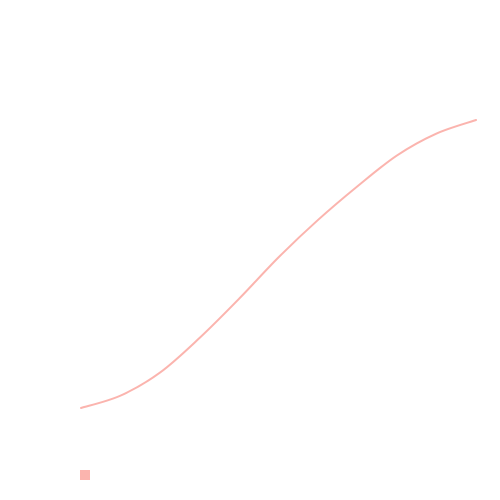 This screenshot has width=500, height=500. What do you see at coordinates (85, 475) in the screenshot?
I see `legend-swatch` at bounding box center [85, 475].